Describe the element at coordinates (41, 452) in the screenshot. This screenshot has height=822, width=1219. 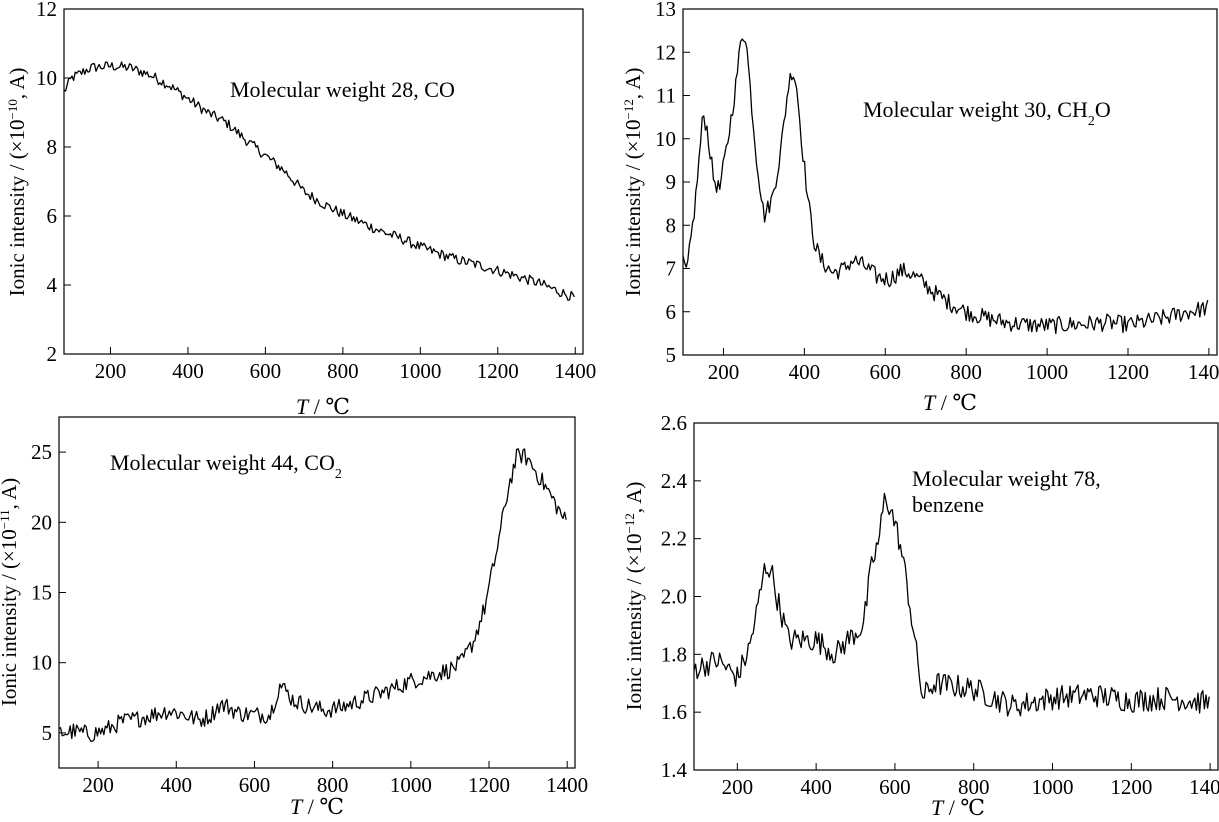
I see `y-tick-label: 25` at that location.